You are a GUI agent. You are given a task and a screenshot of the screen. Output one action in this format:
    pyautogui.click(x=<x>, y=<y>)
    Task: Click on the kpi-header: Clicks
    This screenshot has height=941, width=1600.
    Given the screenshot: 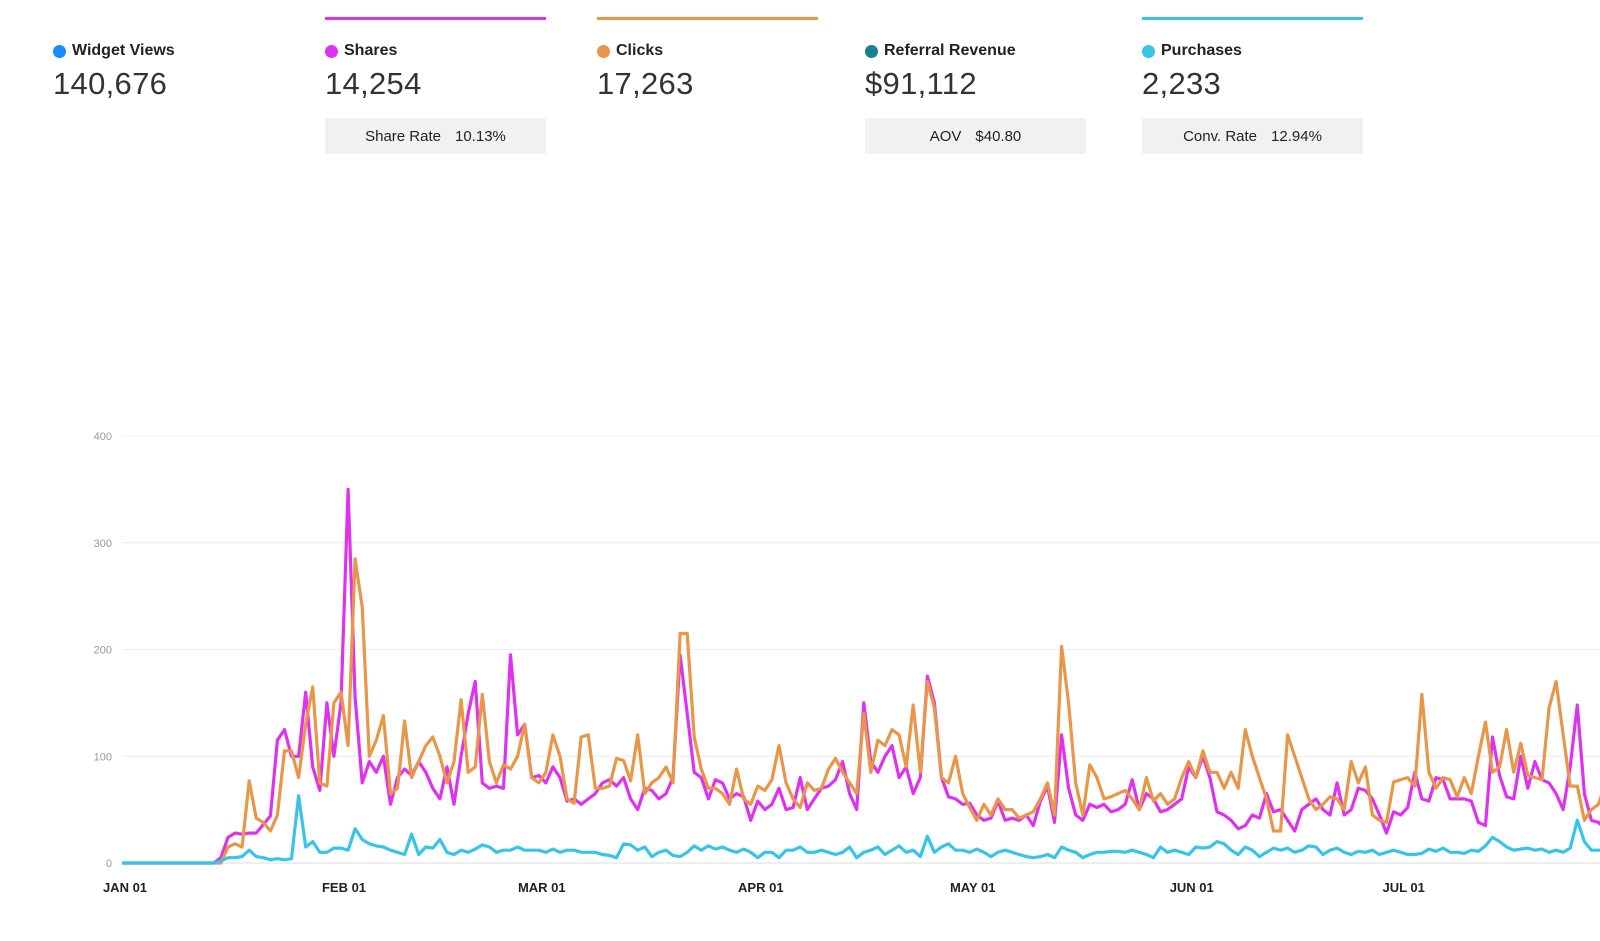 What is the action you would take?
    pyautogui.click(x=630, y=51)
    